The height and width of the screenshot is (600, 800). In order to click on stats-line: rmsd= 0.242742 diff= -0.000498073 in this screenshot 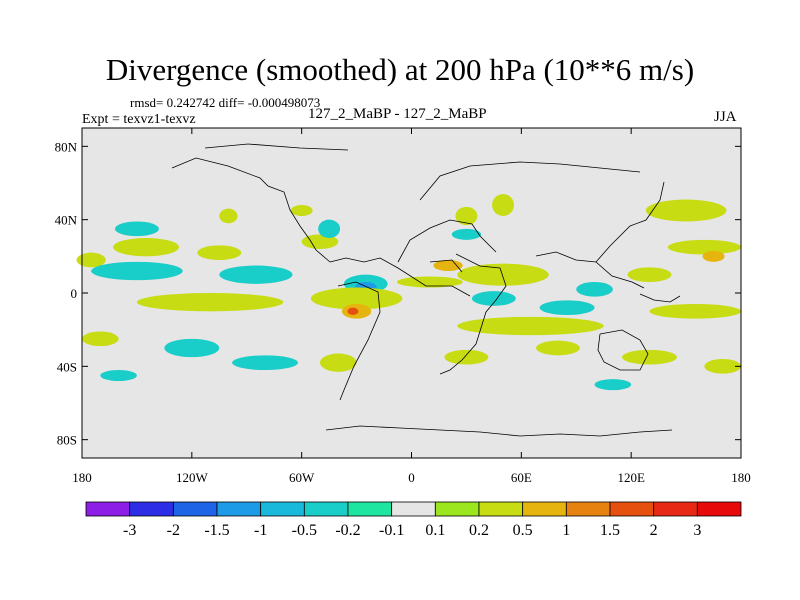, I will do `click(225, 102)`.